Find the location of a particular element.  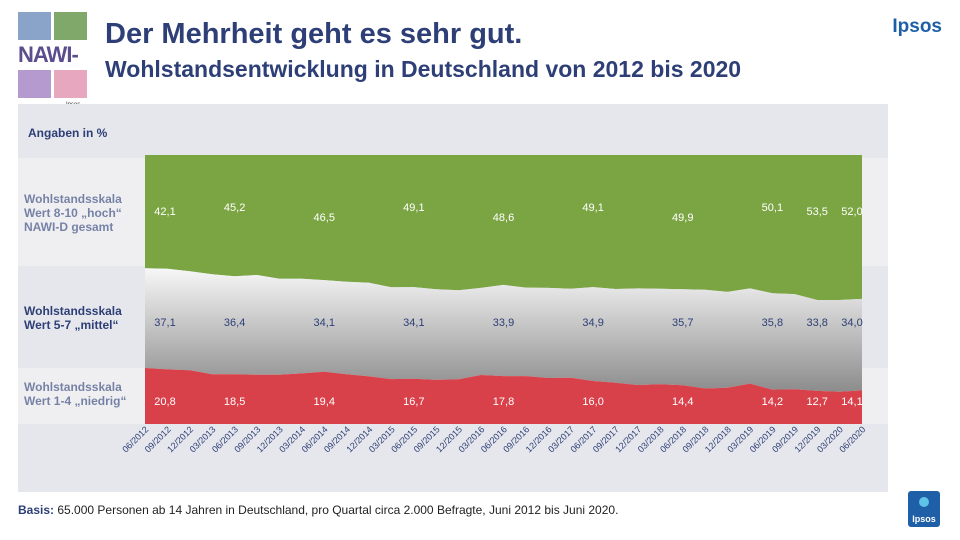

area-low is located at coordinates (503, 396).